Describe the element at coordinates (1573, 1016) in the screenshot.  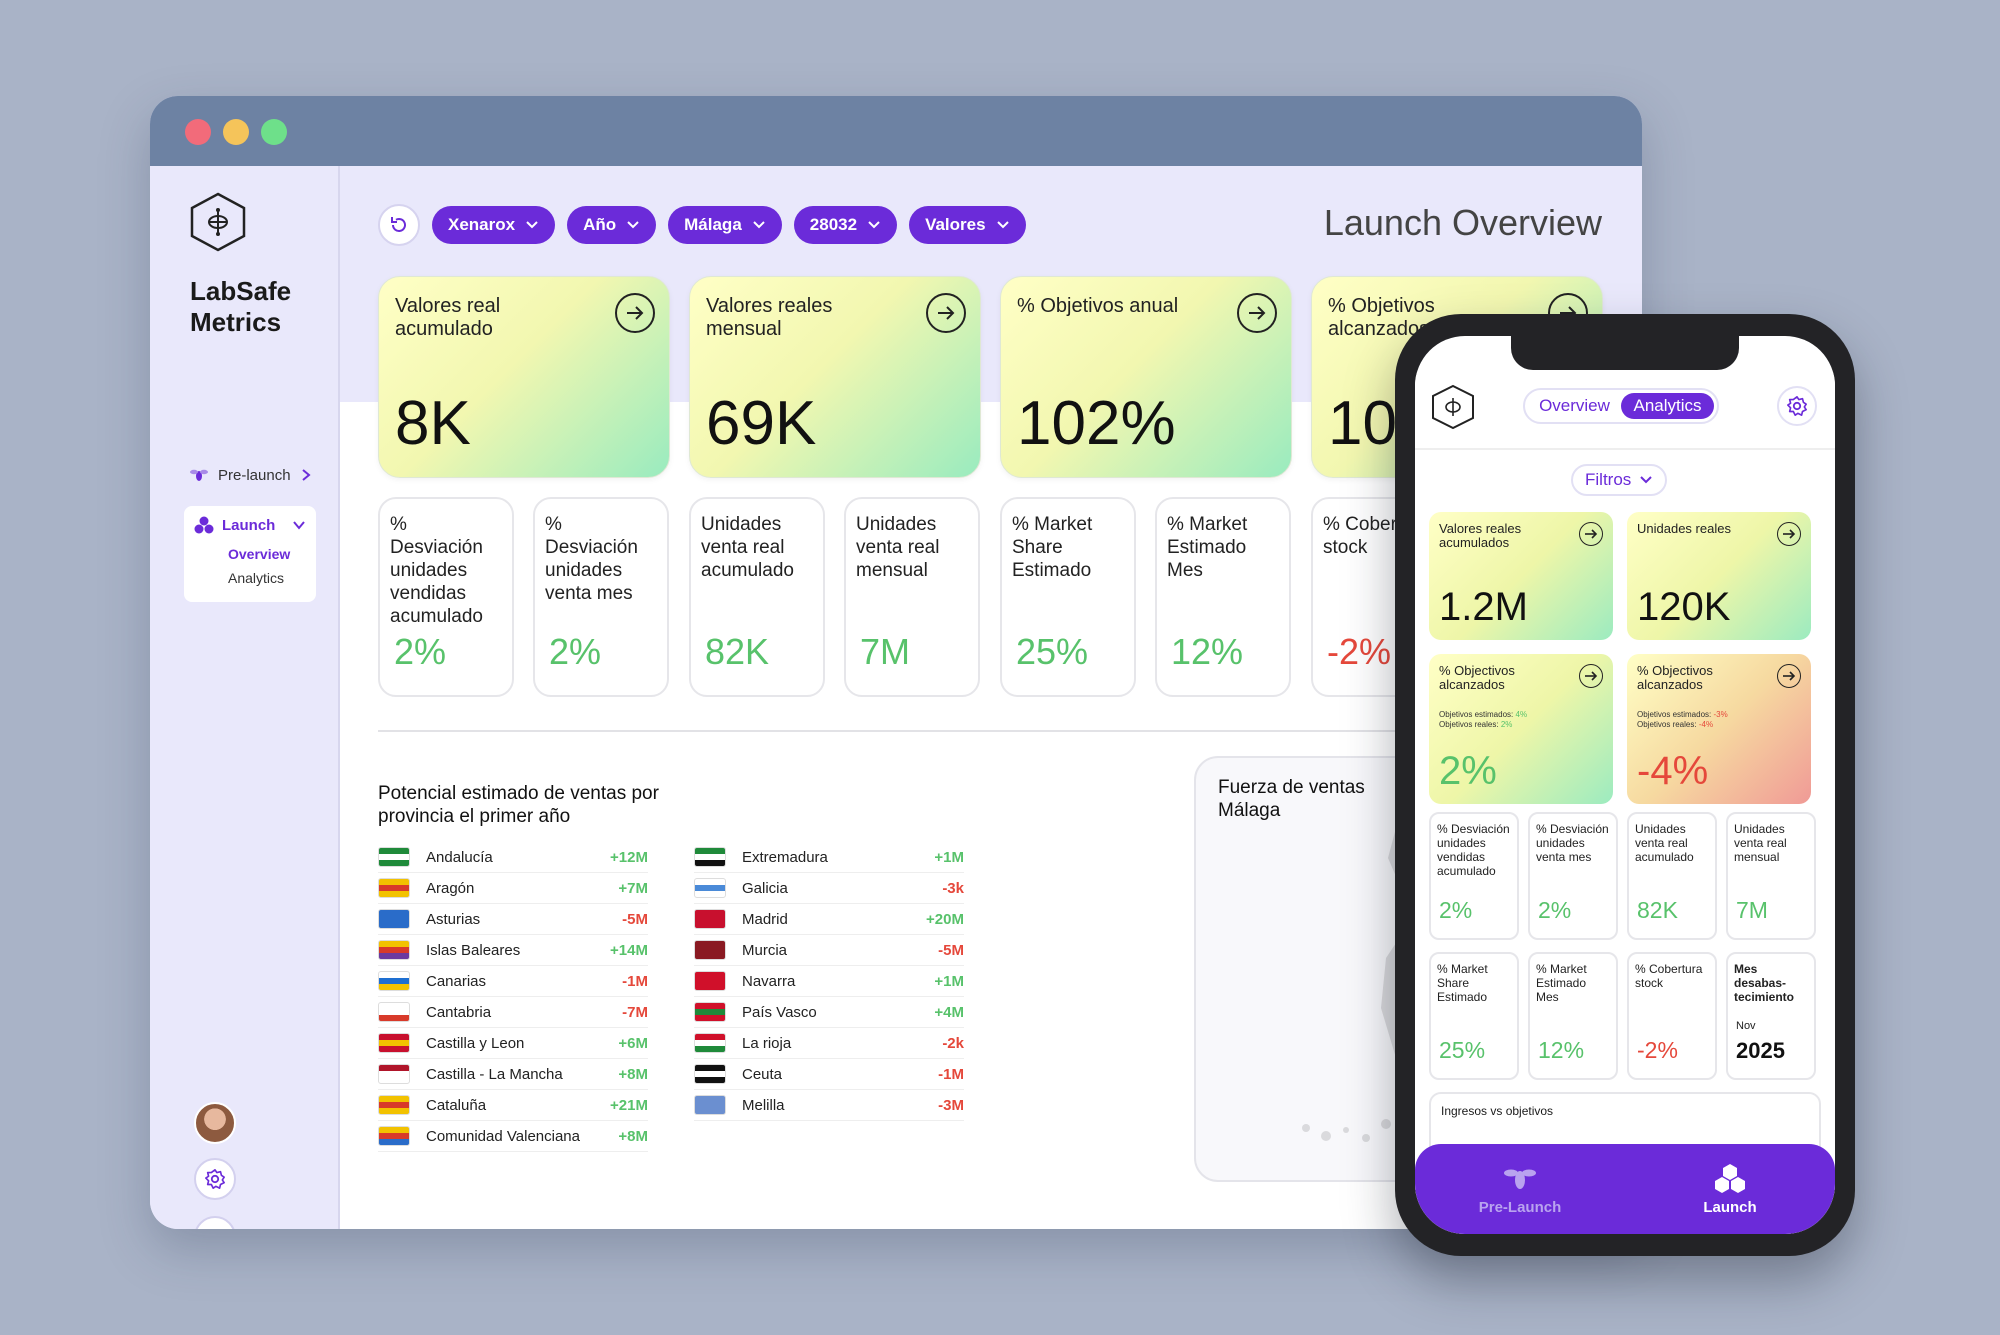
I see `phone-metric-card: % Market Estimado Mes 12%` at that location.